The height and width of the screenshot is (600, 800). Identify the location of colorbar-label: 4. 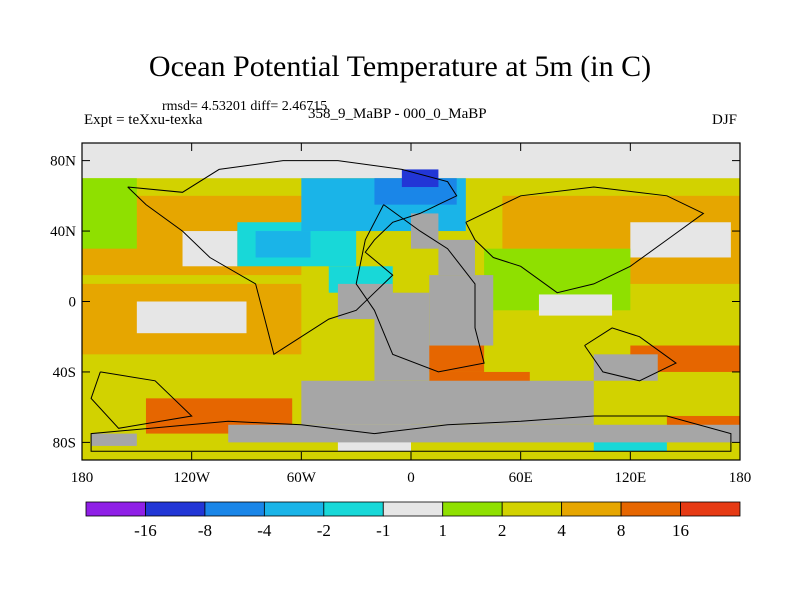
(561, 530).